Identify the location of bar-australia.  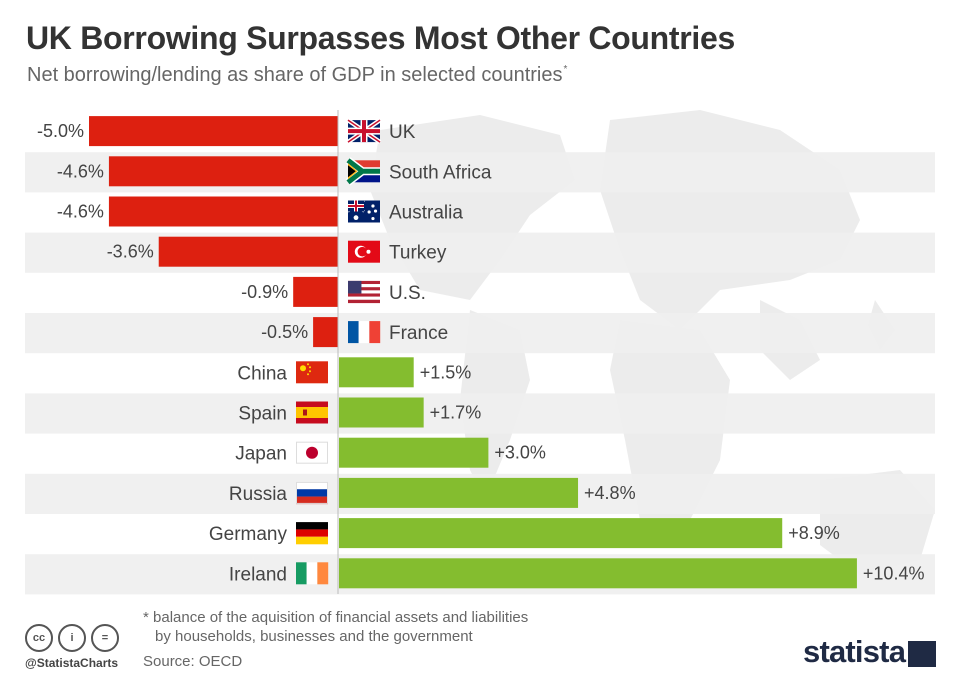
(223, 211).